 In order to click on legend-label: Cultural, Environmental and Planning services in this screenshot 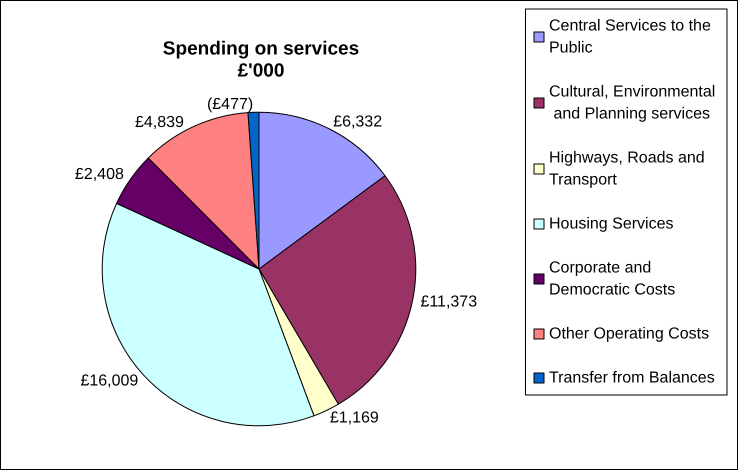, I will do `click(632, 103)`.